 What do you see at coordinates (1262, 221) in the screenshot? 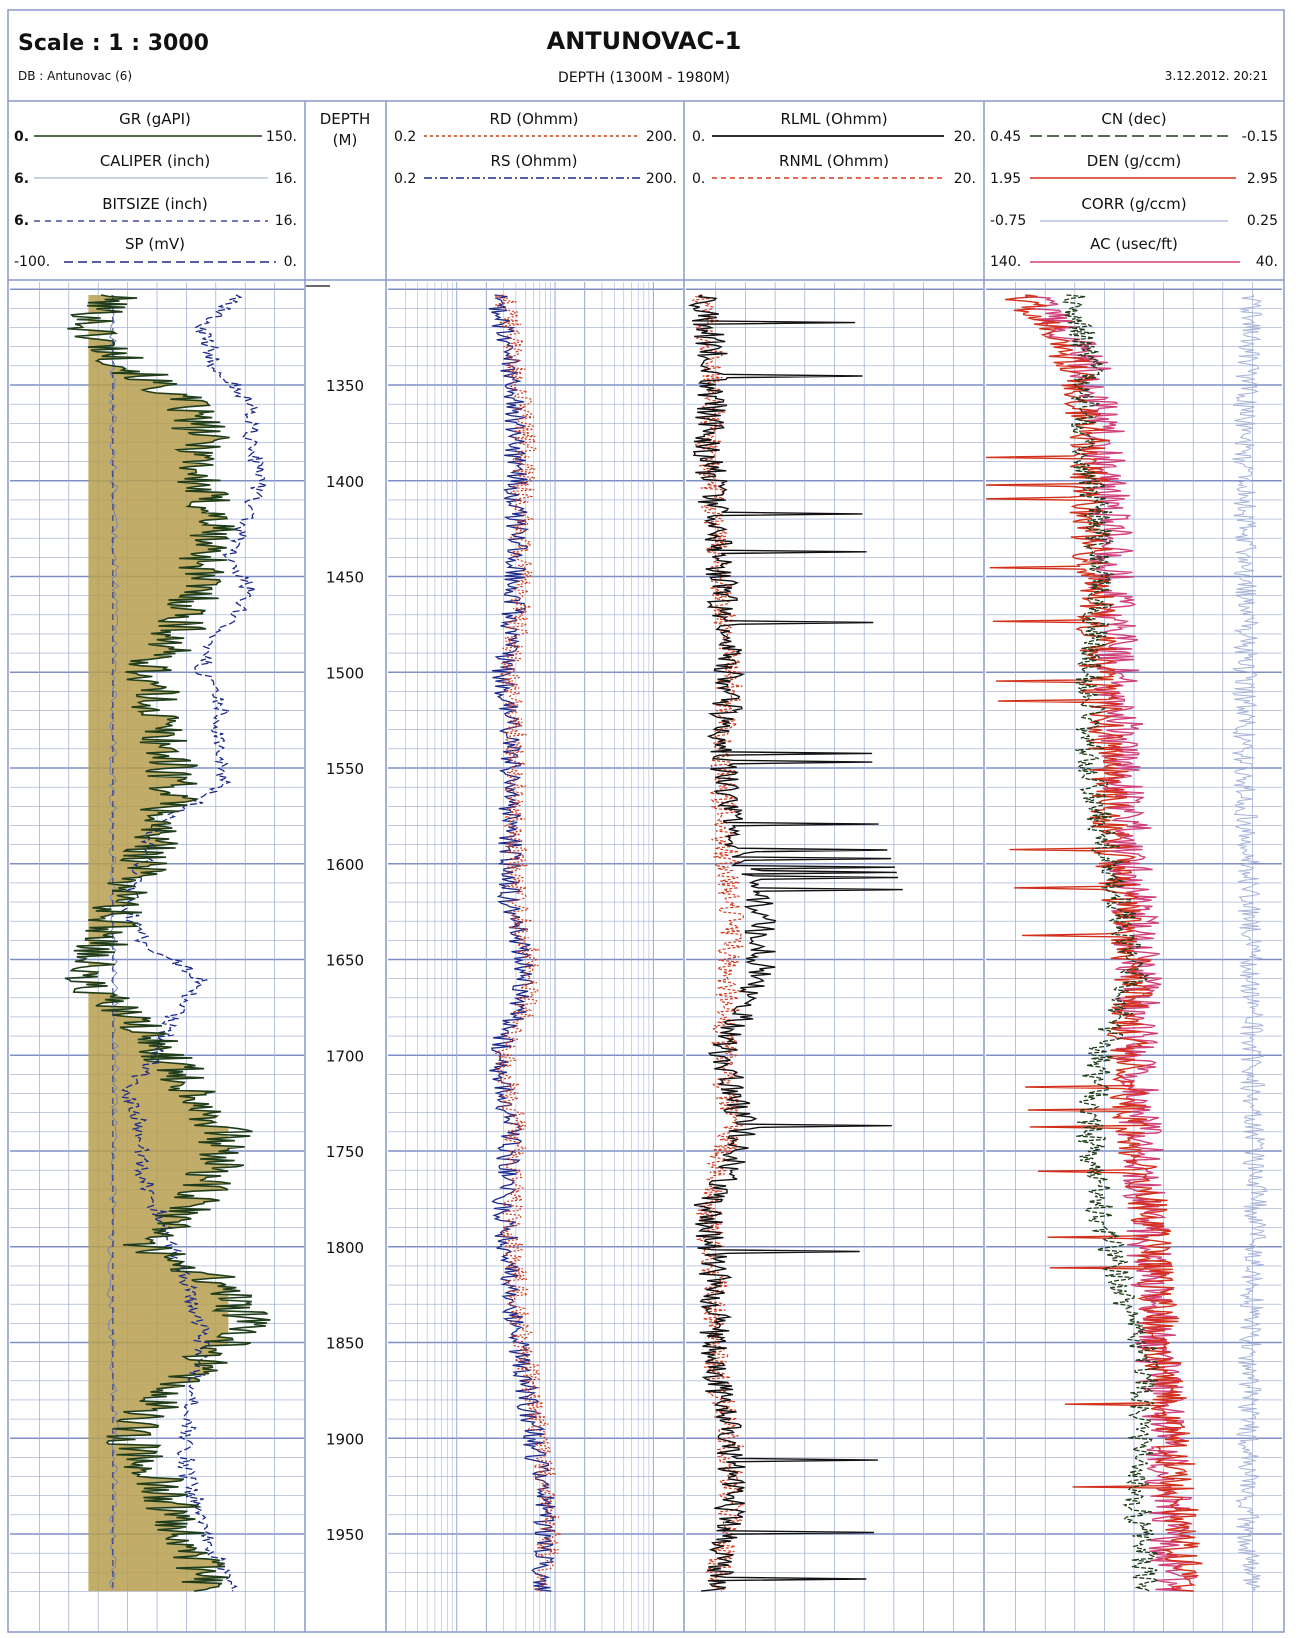
I see `corr-header-max: 0.25` at bounding box center [1262, 221].